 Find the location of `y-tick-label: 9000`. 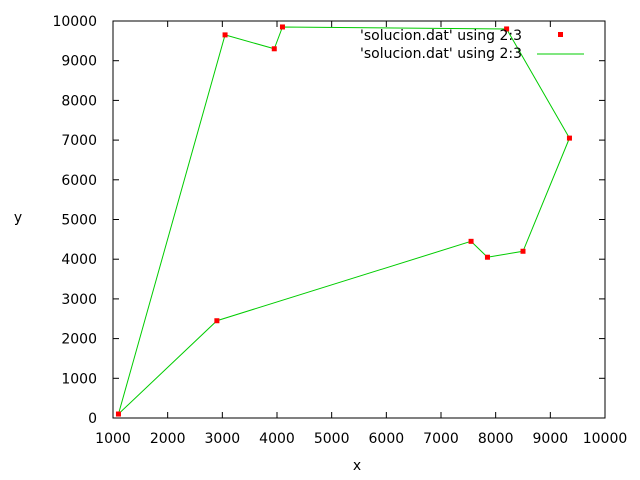

y-tick-label: 9000 is located at coordinates (79, 62).